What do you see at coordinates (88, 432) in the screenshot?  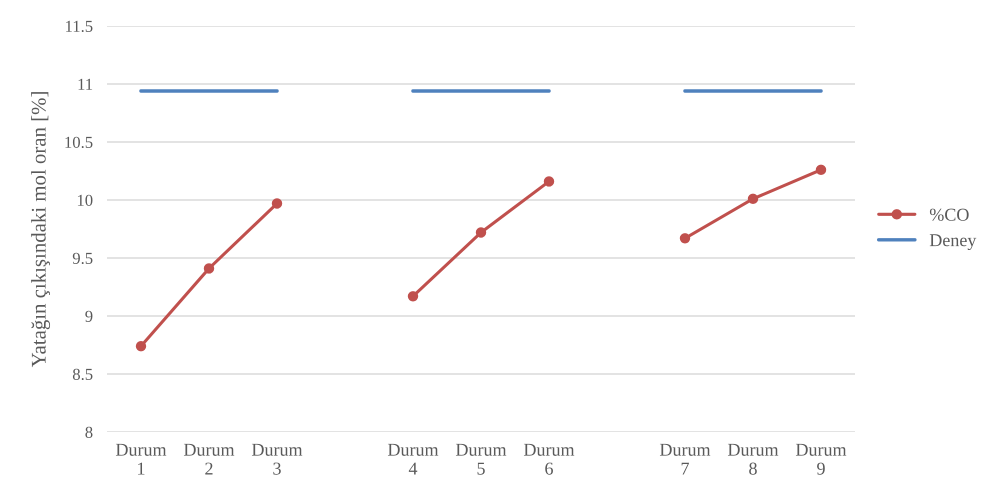 I see `y-tick-label: 8` at bounding box center [88, 432].